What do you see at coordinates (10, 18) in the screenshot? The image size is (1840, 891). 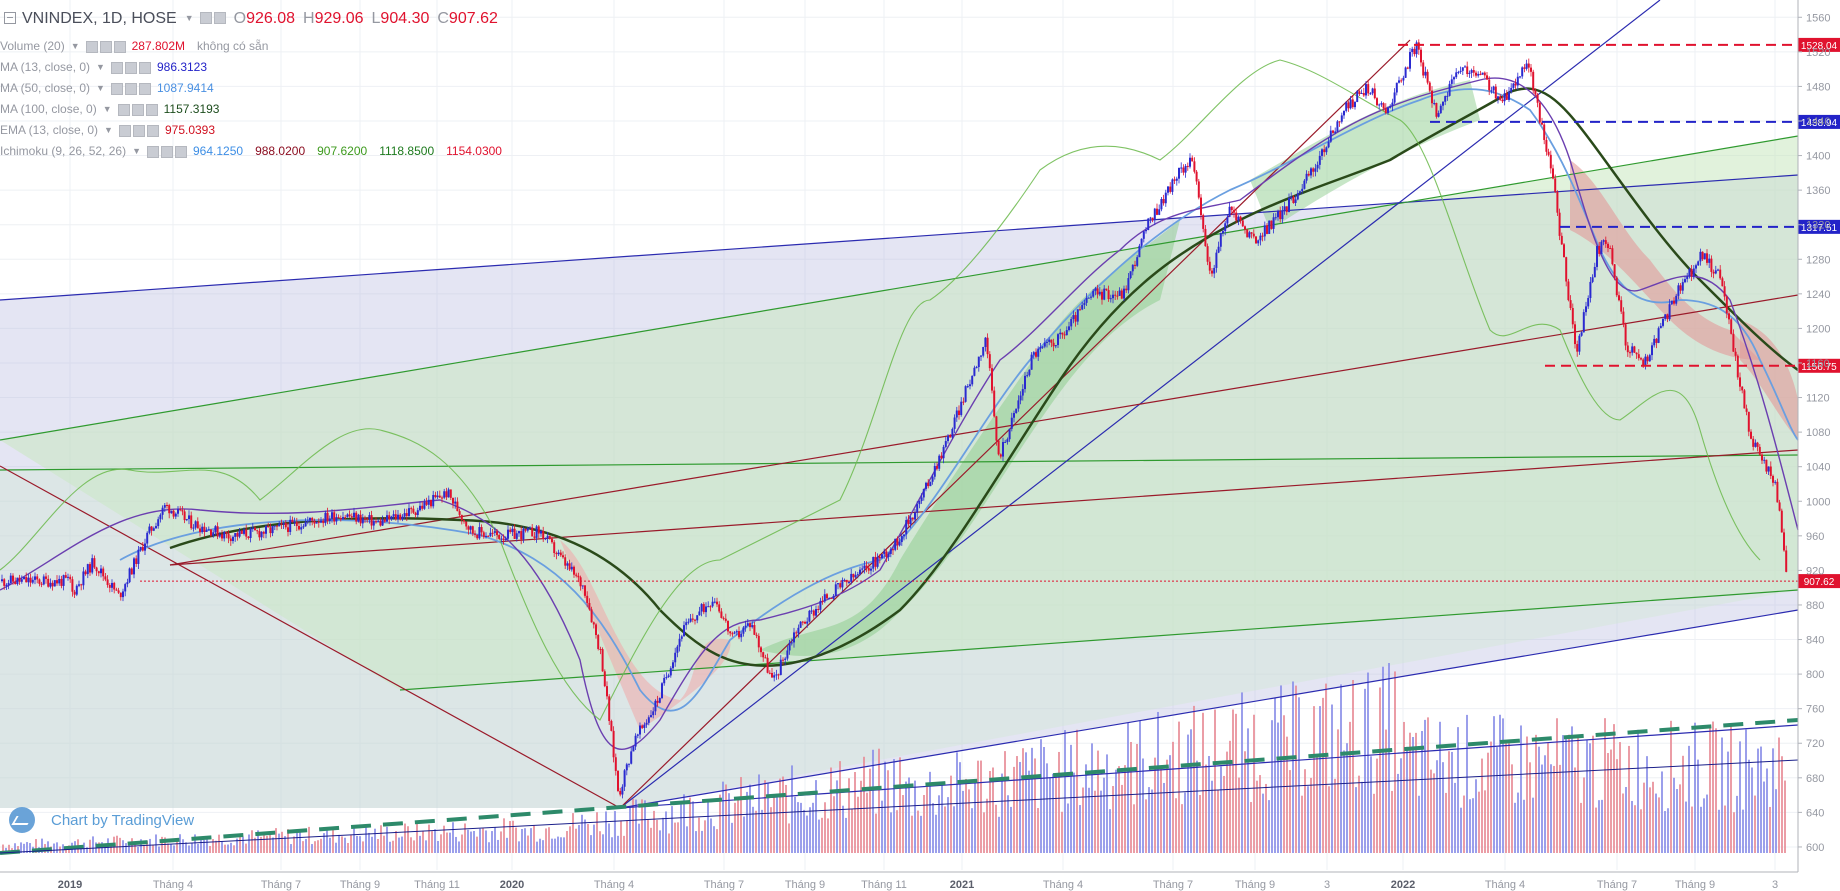 I see `collapse-icon` at bounding box center [10, 18].